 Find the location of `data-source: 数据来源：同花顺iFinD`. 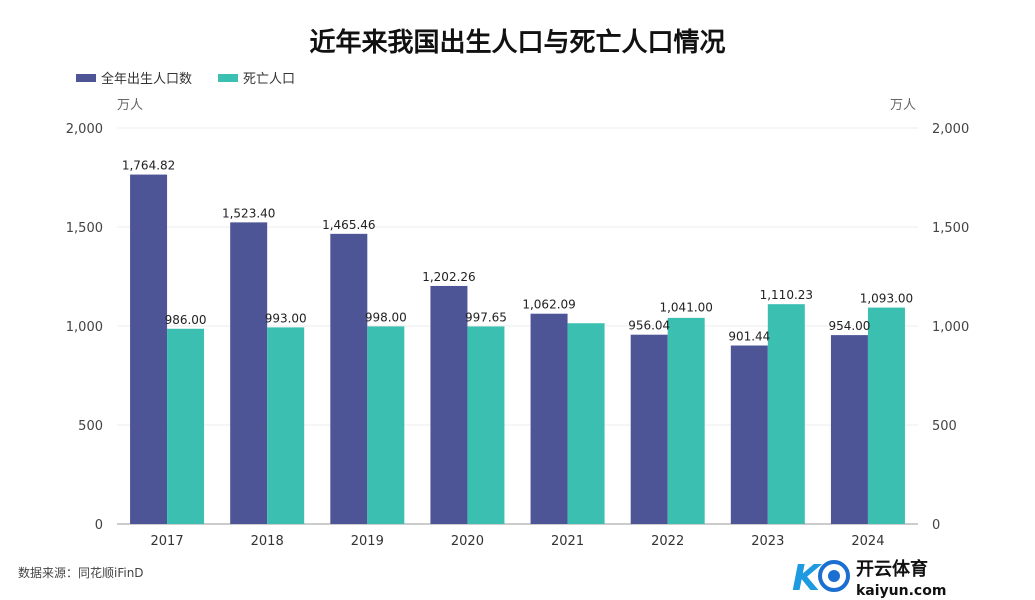

data-source: 数据来源：同花顺iFinD is located at coordinates (81, 573).